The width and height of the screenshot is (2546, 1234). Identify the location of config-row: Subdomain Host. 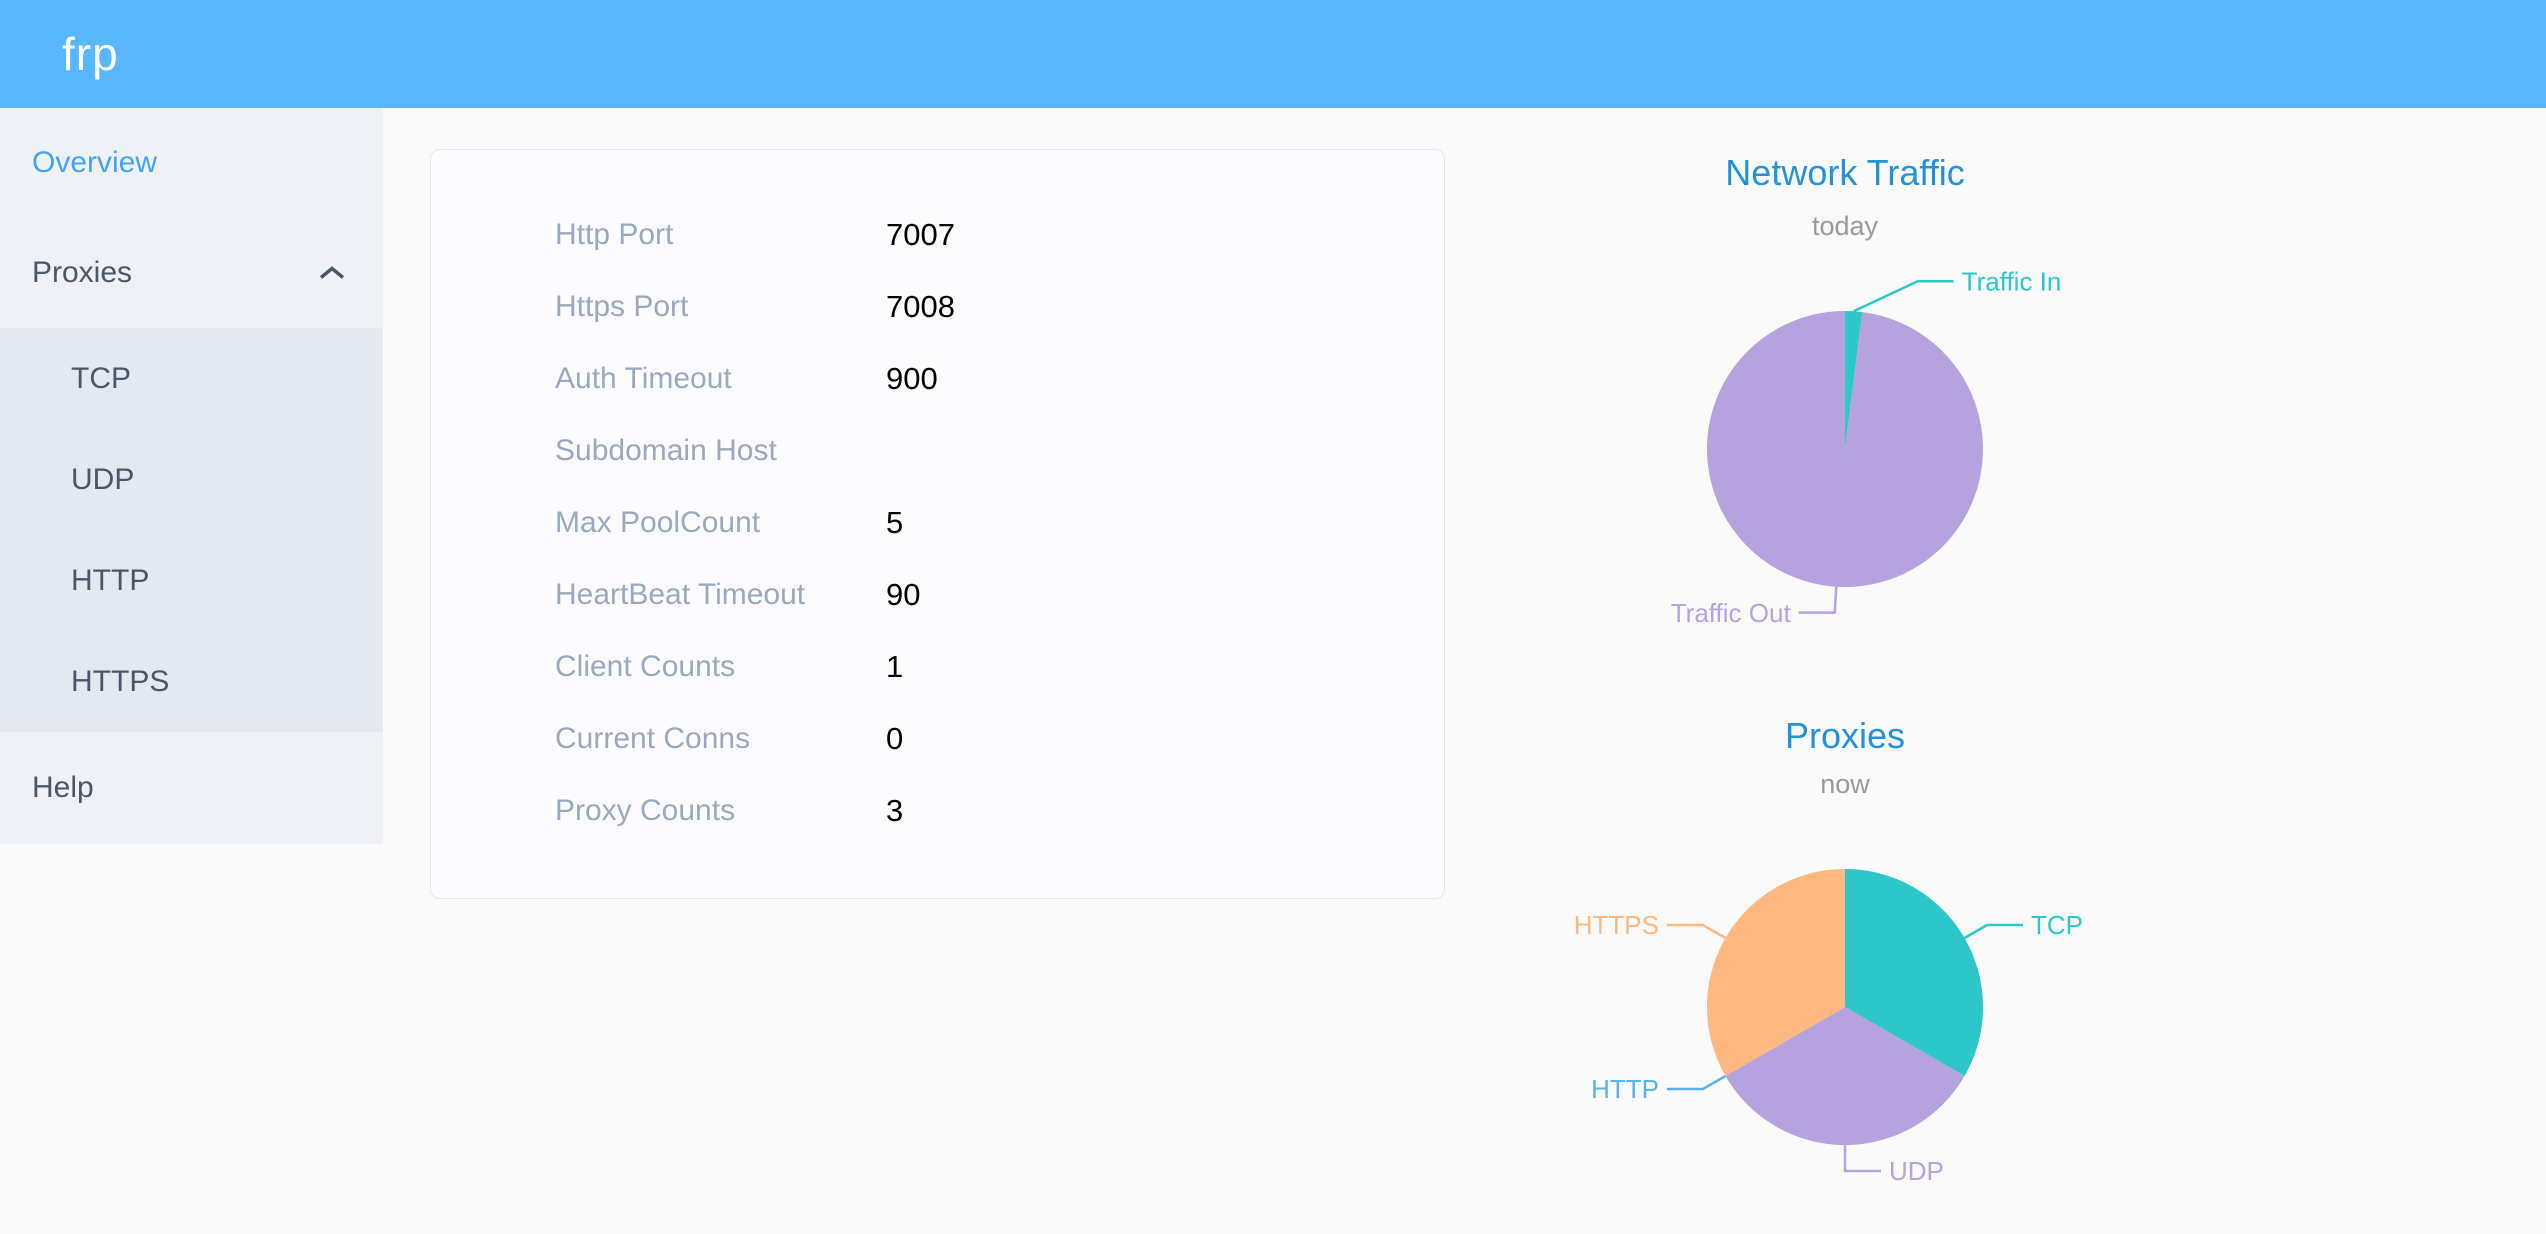
(937, 451).